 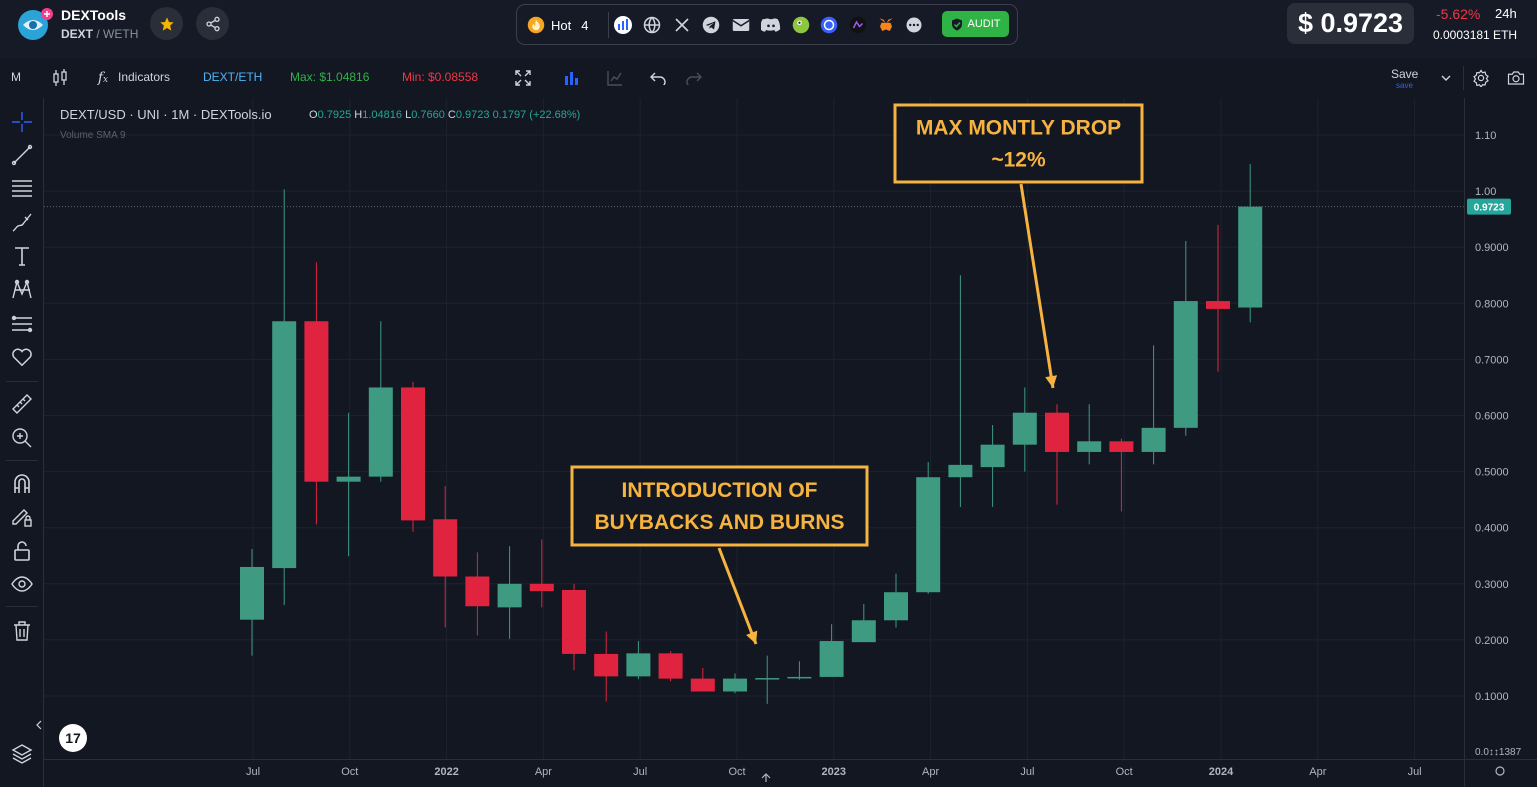 I want to click on explorer-link, so click(x=858, y=25).